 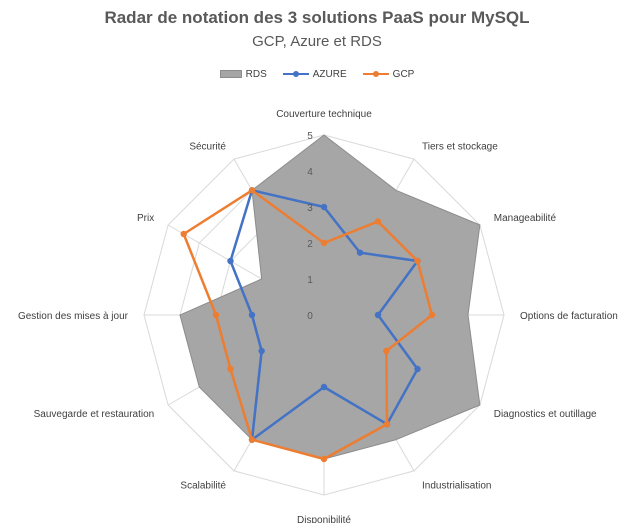 I want to click on legend-label-gcp: GCP, so click(x=403, y=74).